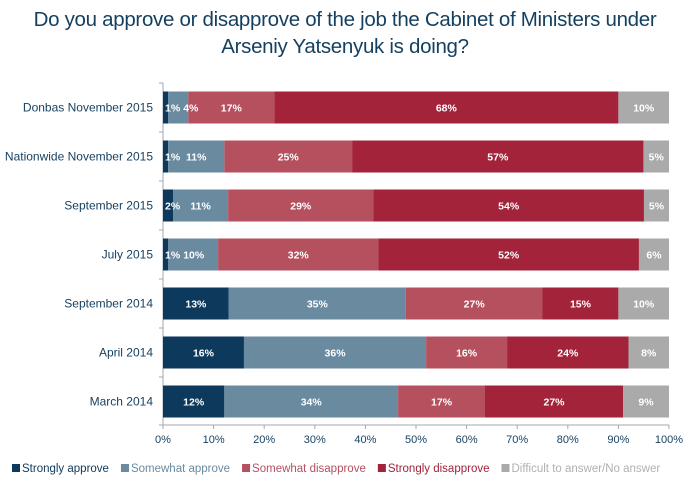  What do you see at coordinates (439, 469) in the screenshot?
I see `legend-label: Strongly disapprove` at bounding box center [439, 469].